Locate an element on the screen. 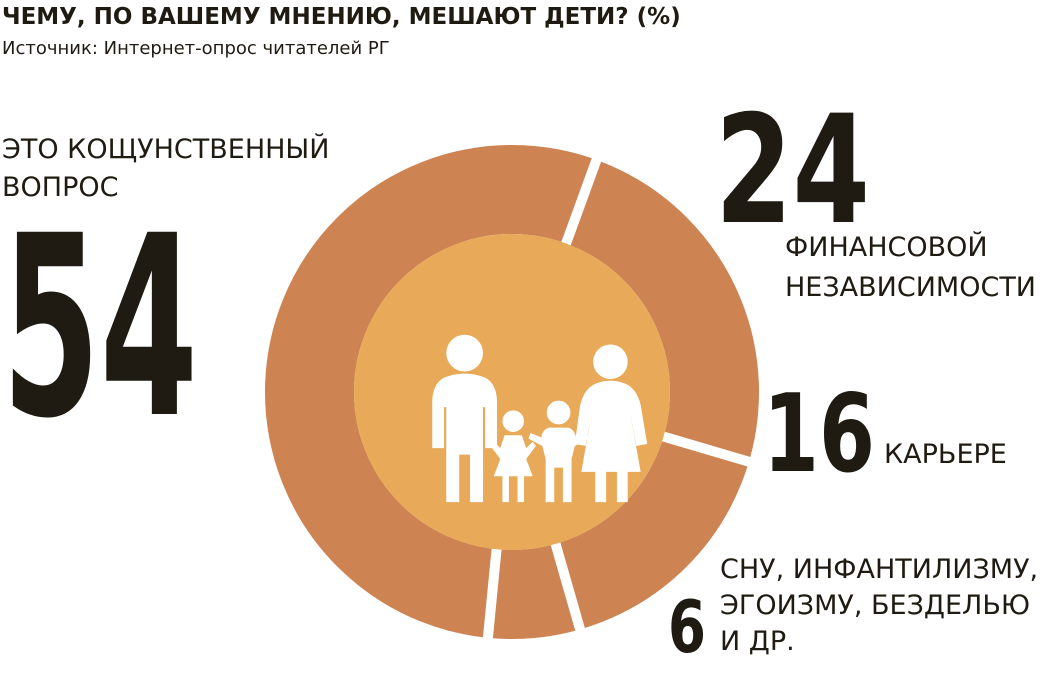 The image size is (1050, 692). category-label-sleep-infantilism: СНУ, ИНФАНТИЛИЗМУ, ЭГОИЗМУ, БЕЗДЕЛЬЮ И ДР. is located at coordinates (879, 605).